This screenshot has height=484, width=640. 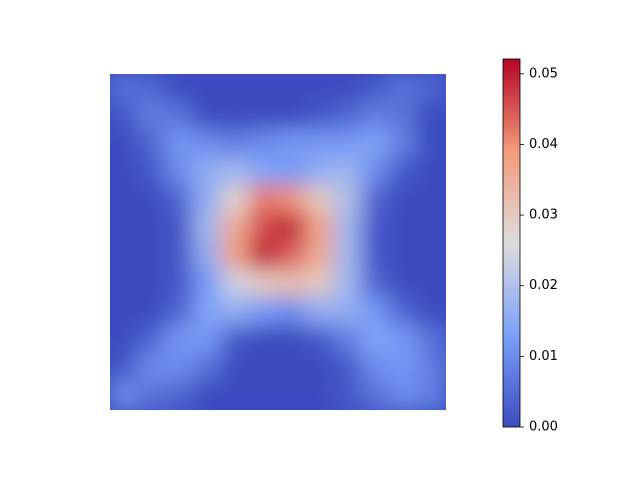 I want to click on colorbar-tick-label: 0.02, so click(x=543, y=285).